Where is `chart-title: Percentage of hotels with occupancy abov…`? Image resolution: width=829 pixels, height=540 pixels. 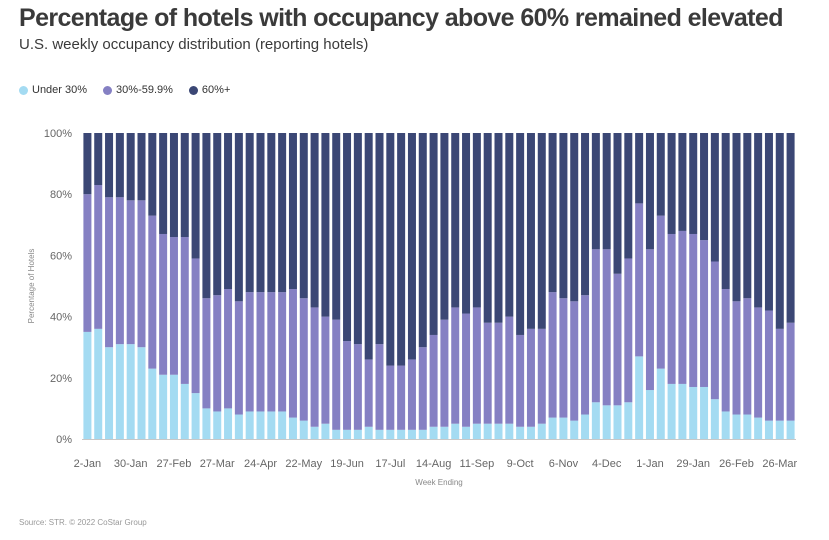 chart-title: Percentage of hotels with occupancy abov… is located at coordinates (401, 18).